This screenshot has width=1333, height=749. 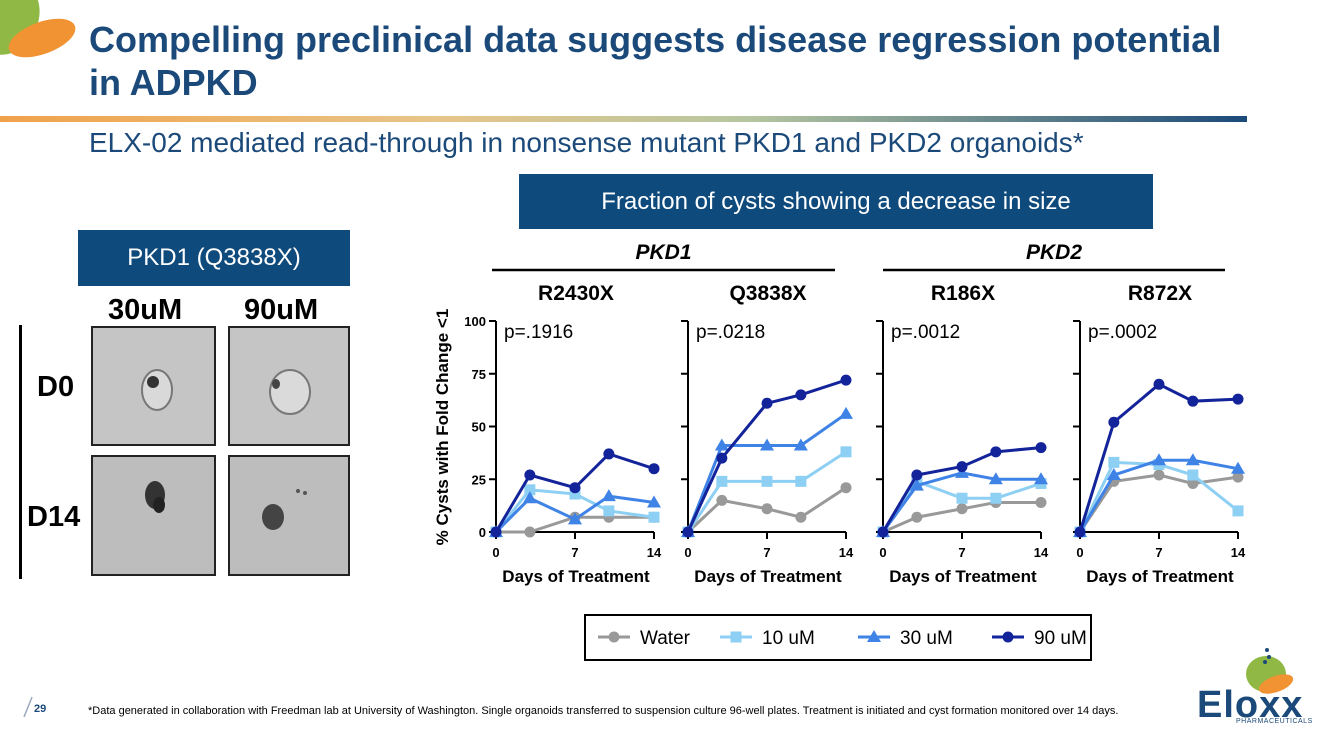 What do you see at coordinates (54, 517) in the screenshot?
I see `row-label-d14: D14` at bounding box center [54, 517].